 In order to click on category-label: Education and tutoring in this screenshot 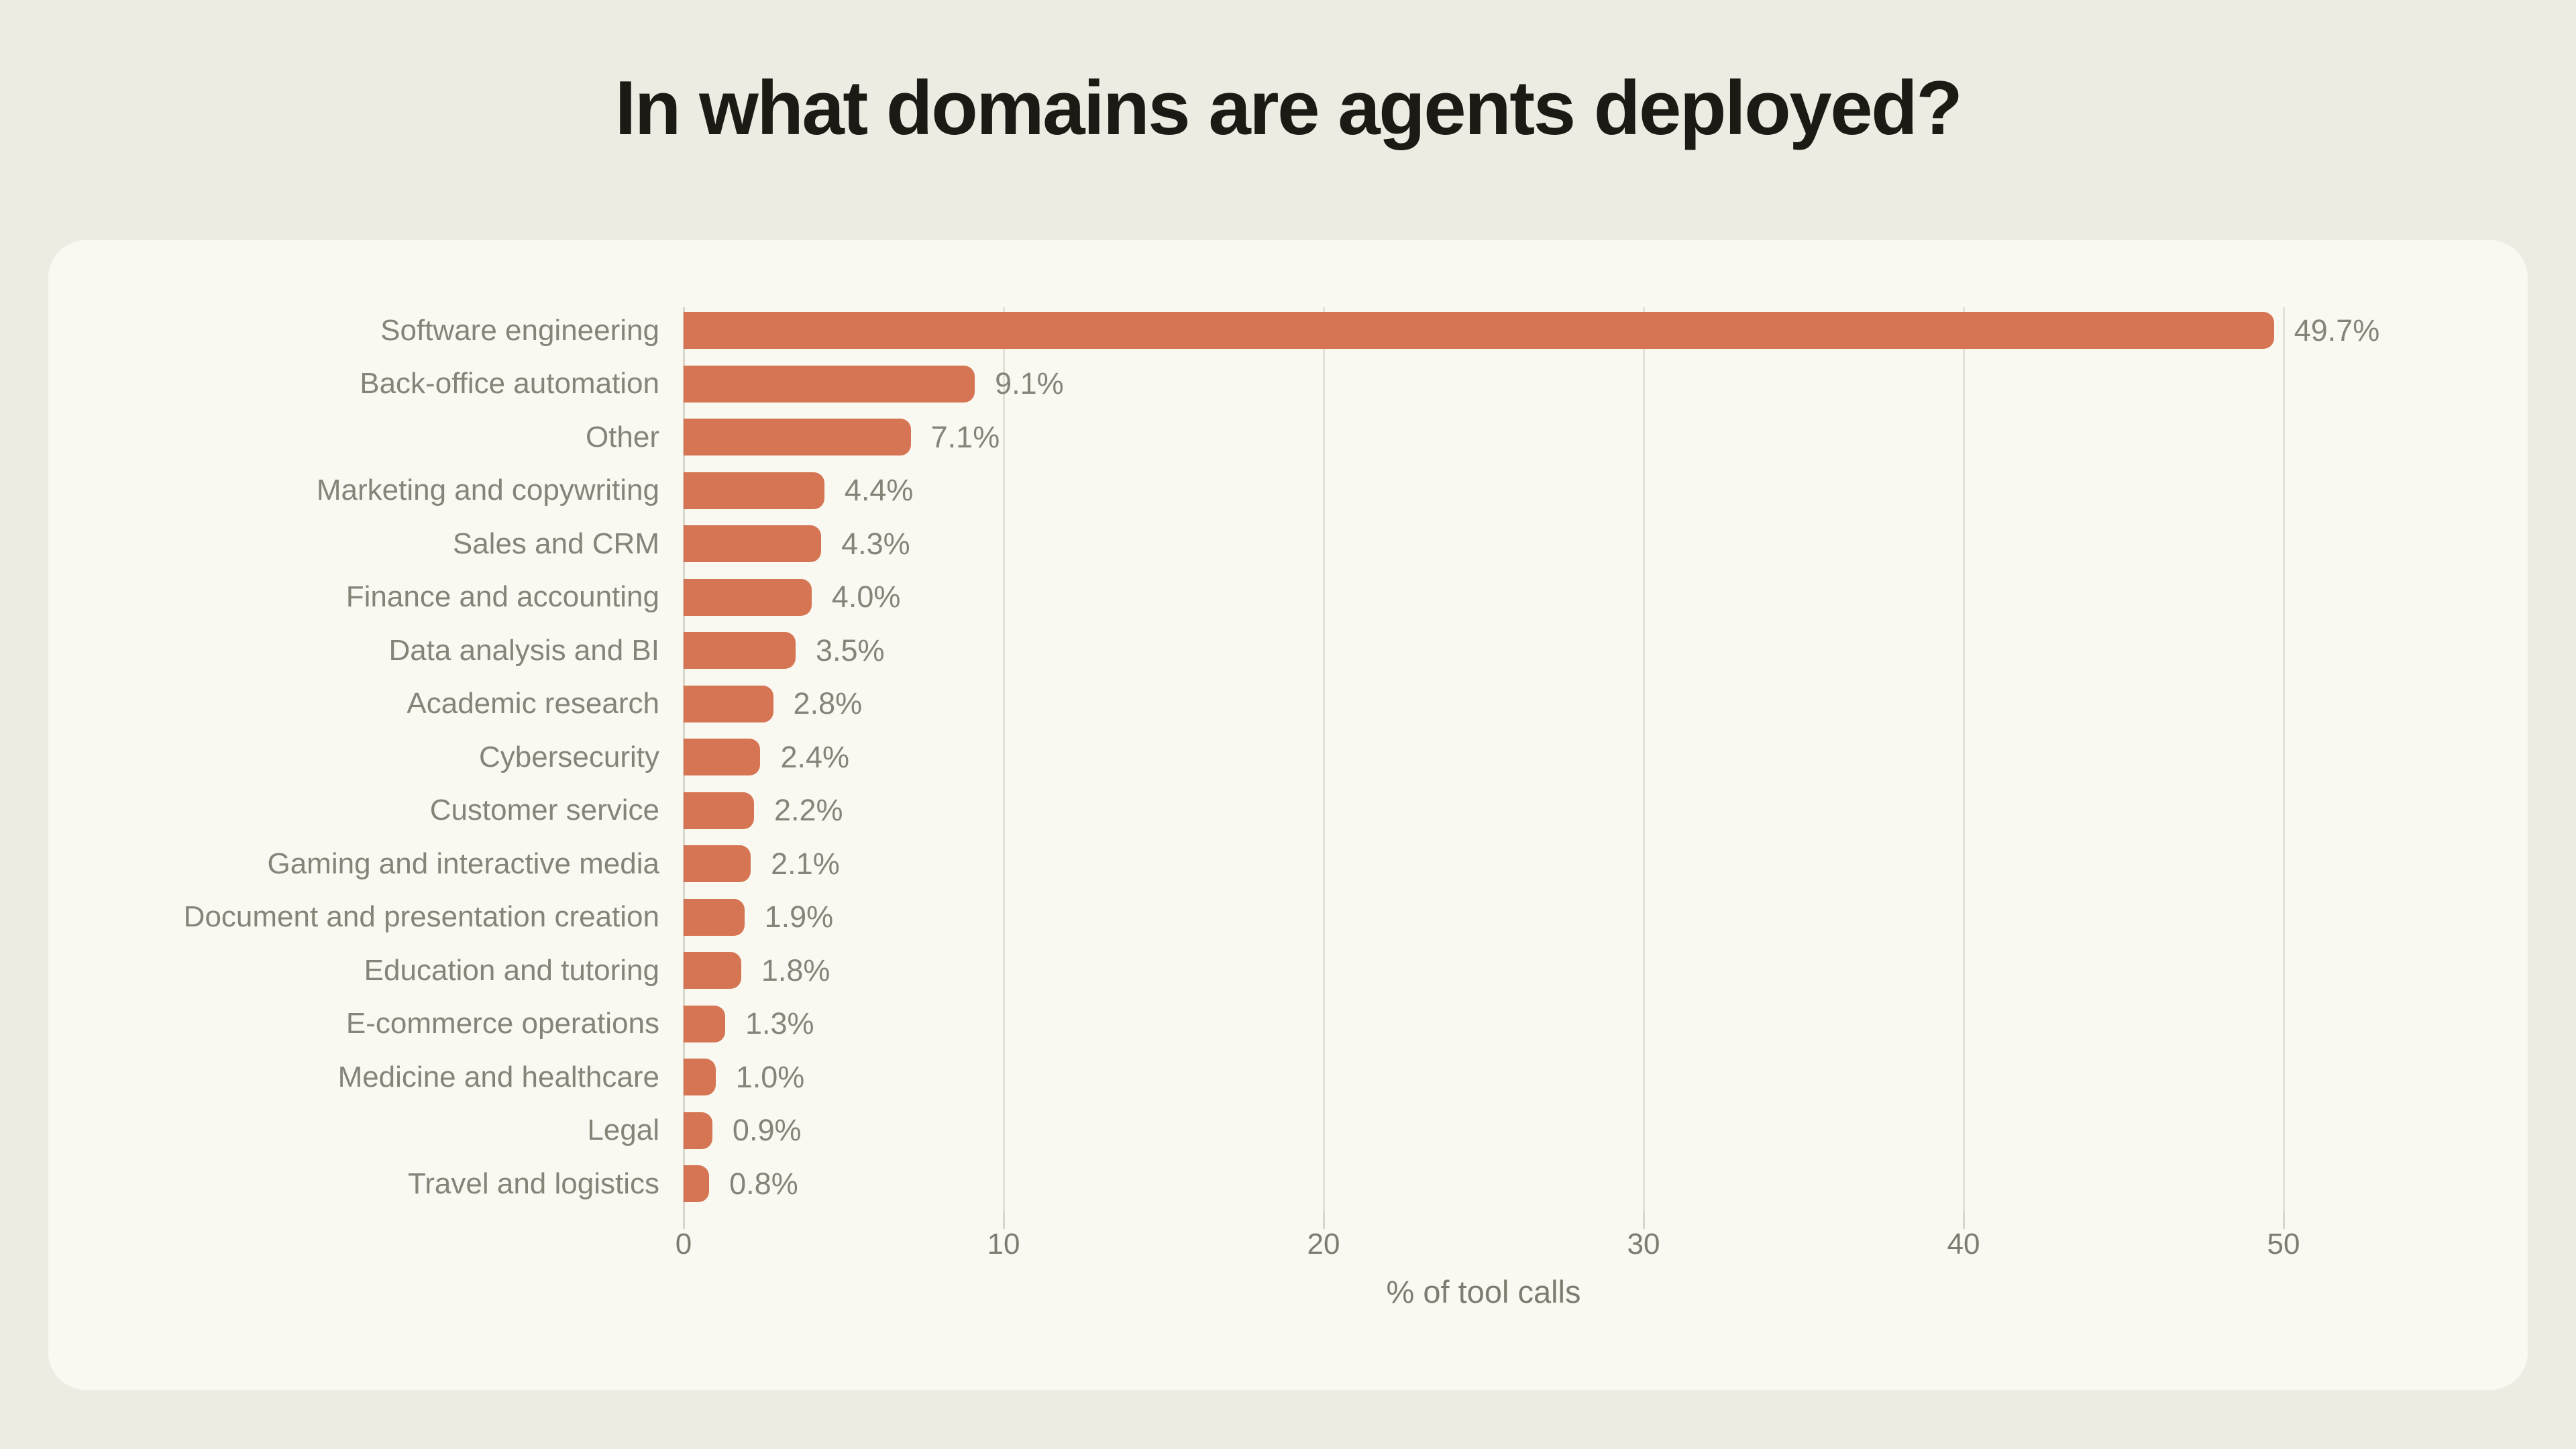, I will do `click(511, 970)`.